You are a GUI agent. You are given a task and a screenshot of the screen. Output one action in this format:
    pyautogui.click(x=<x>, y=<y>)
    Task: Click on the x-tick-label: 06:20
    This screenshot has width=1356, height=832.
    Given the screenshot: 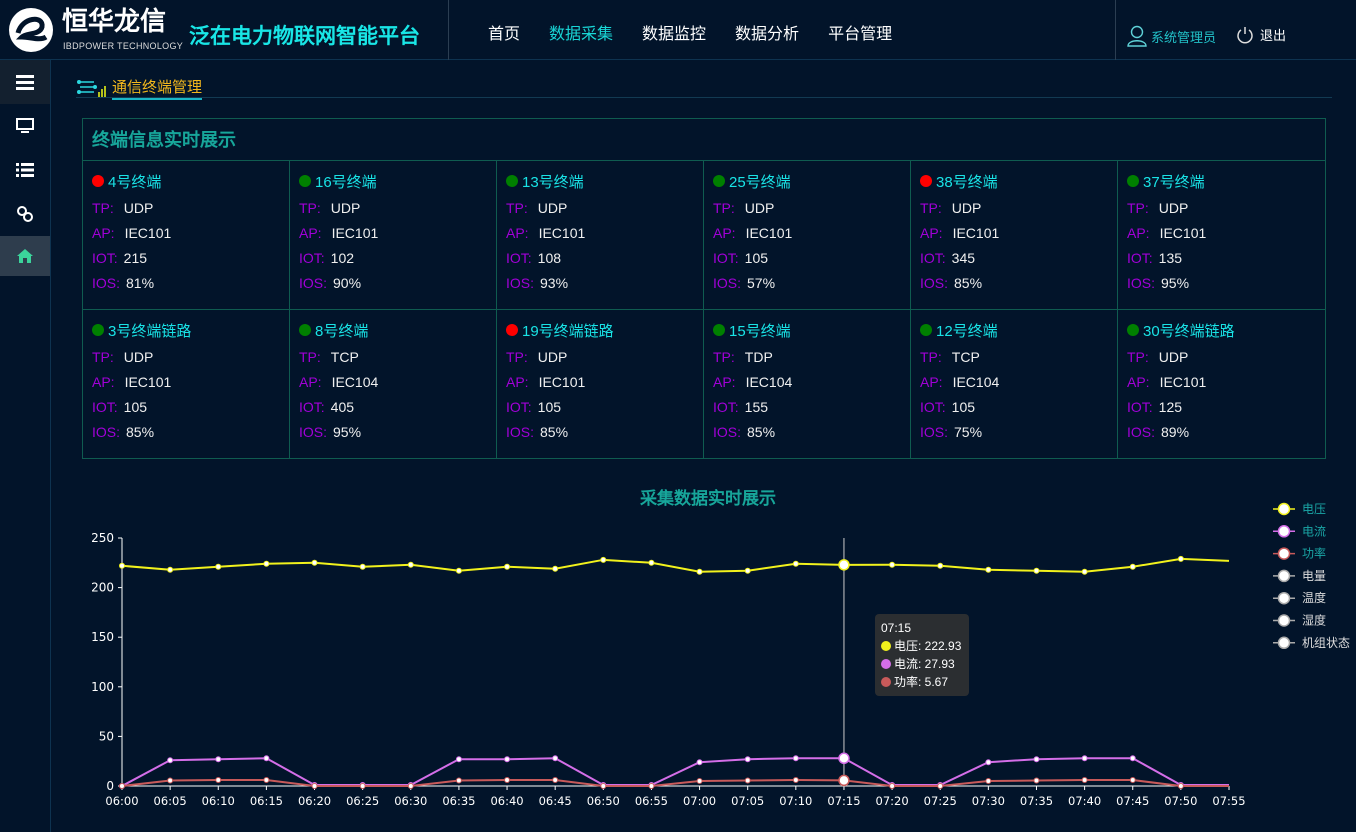 What is the action you would take?
    pyautogui.click(x=314, y=801)
    